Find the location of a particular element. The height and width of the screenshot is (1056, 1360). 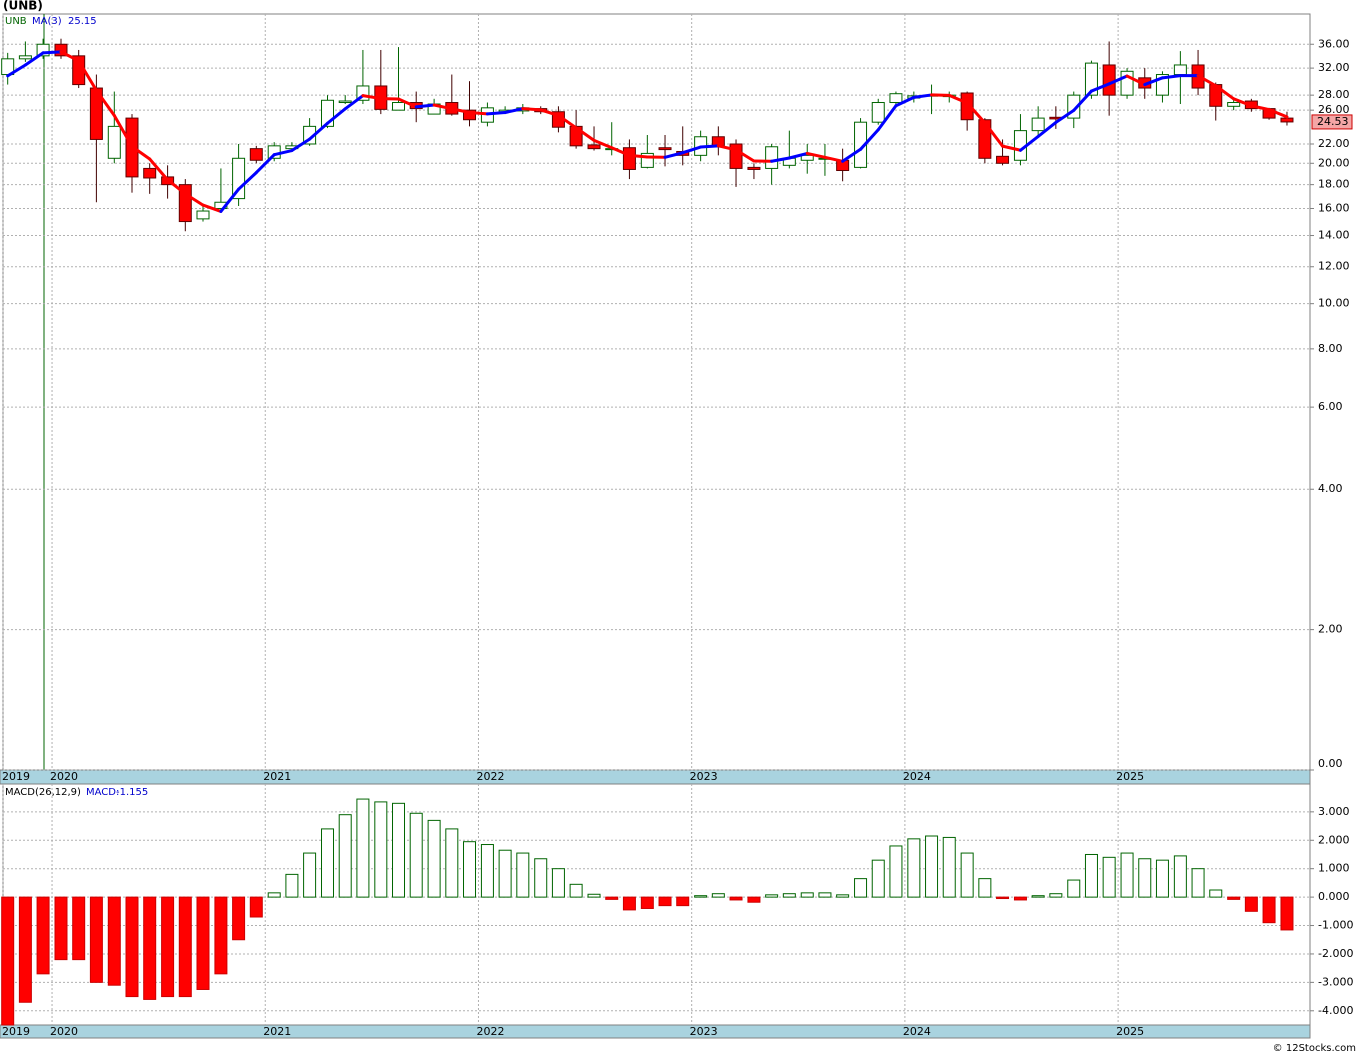

footer: © 12Stocks.com is located at coordinates (1314, 1048).